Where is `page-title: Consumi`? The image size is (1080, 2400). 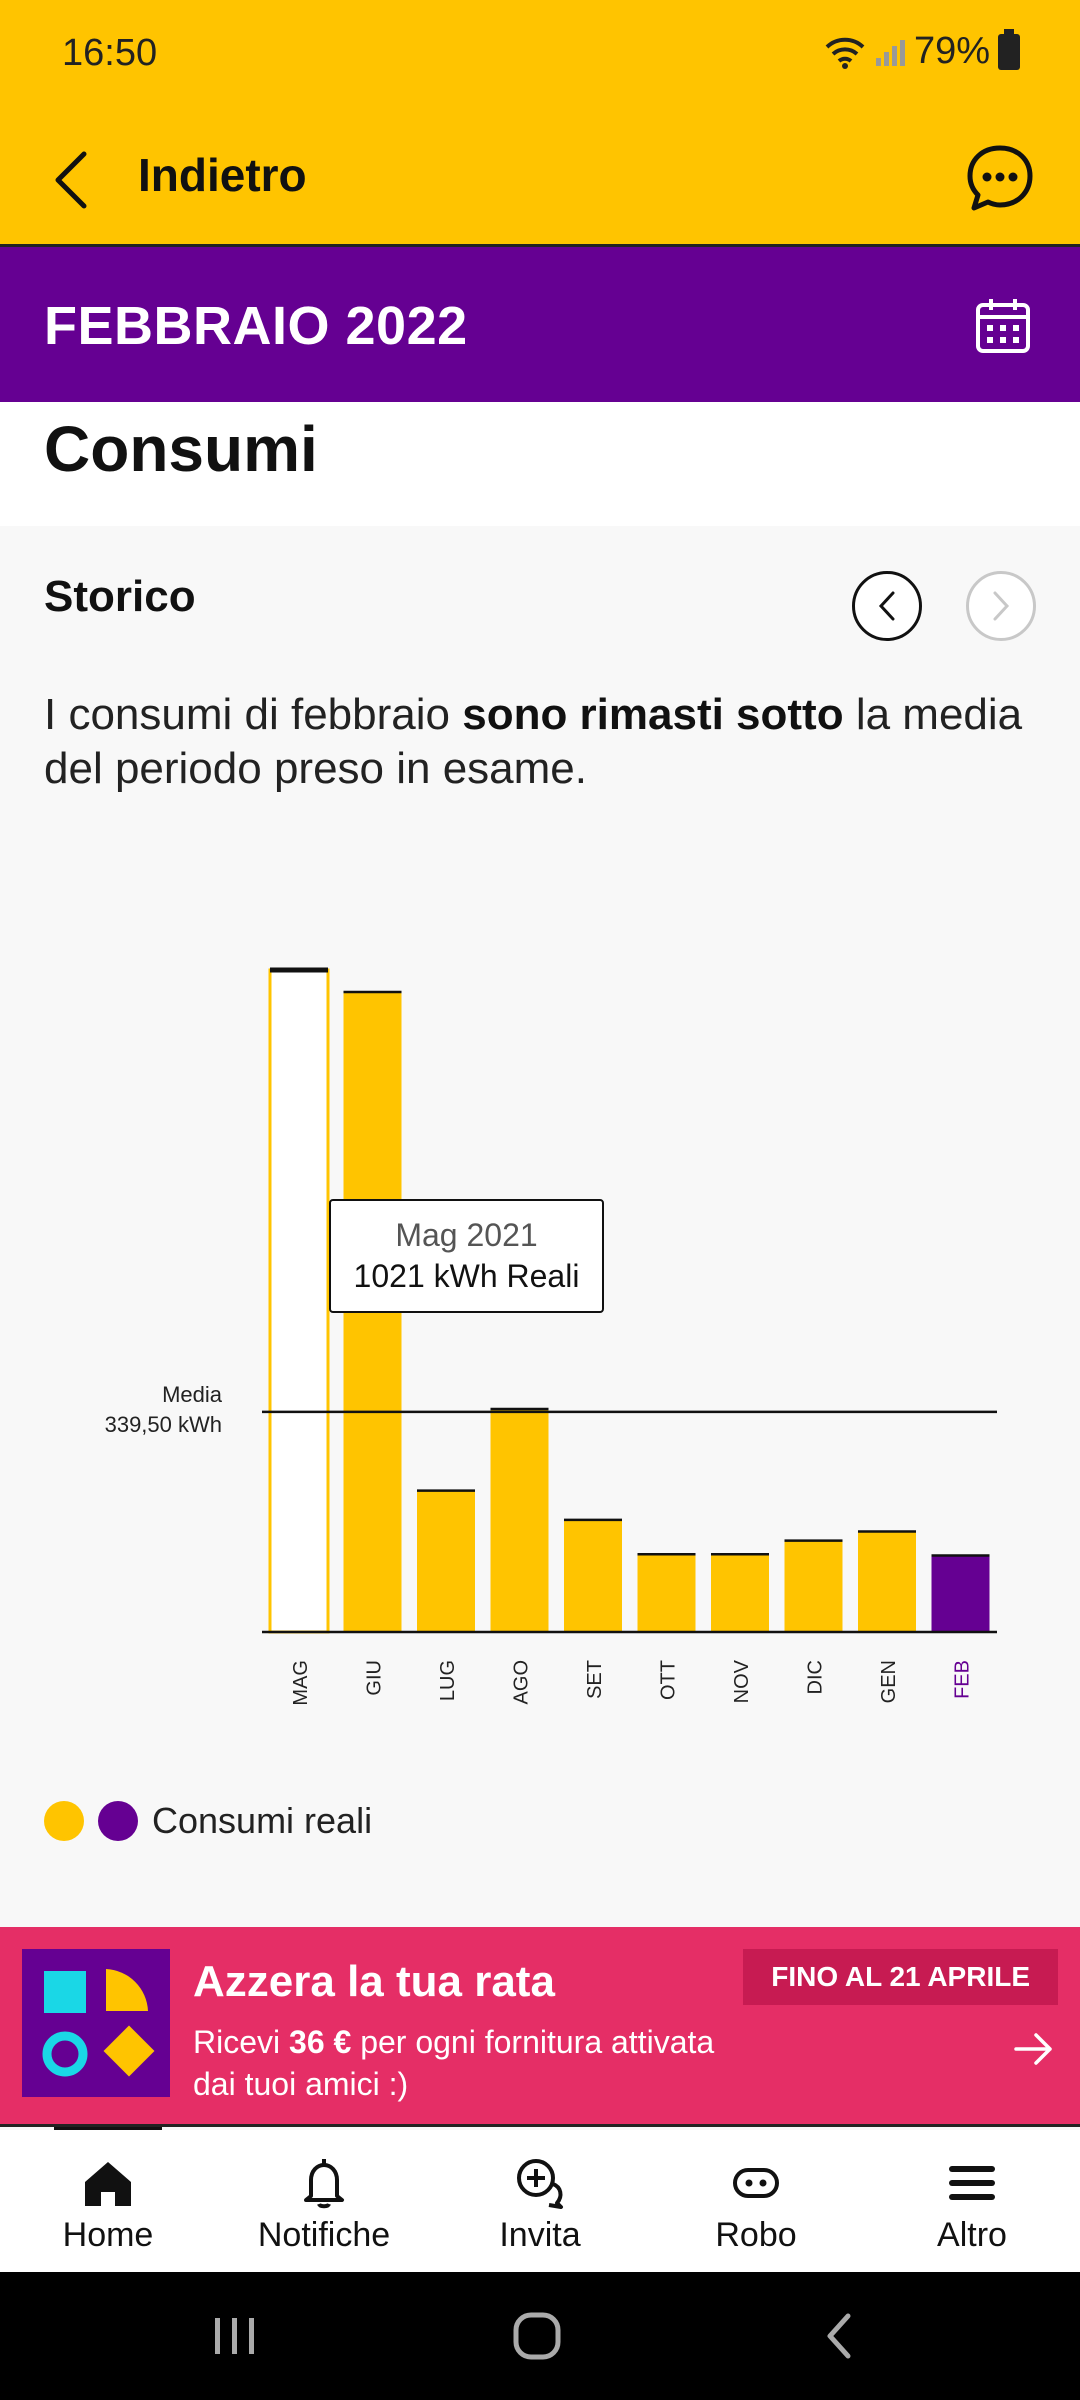 page-title: Consumi is located at coordinates (181, 449).